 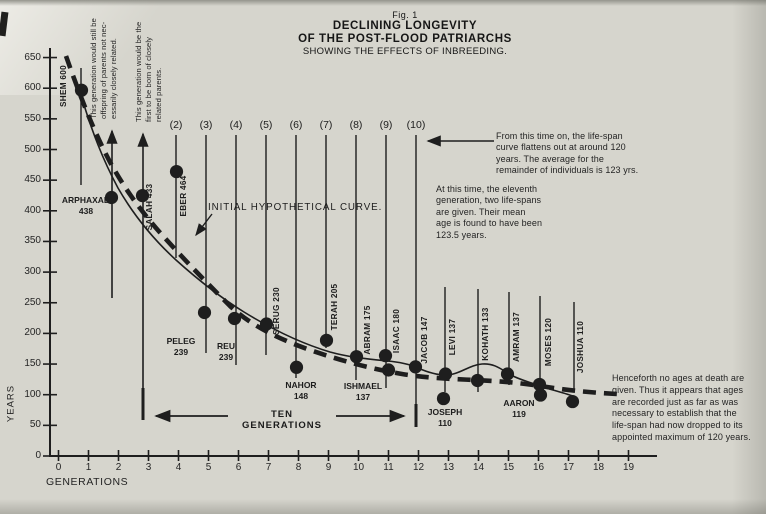 What do you see at coordinates (548, 342) in the screenshot?
I see `patriarch-label-moses: MOSES 120` at bounding box center [548, 342].